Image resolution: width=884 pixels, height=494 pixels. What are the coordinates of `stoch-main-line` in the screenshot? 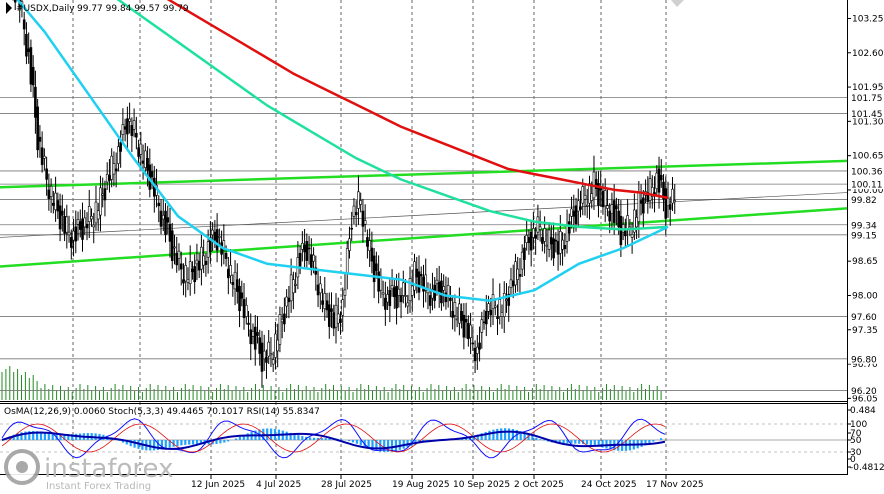 It's located at (333, 438).